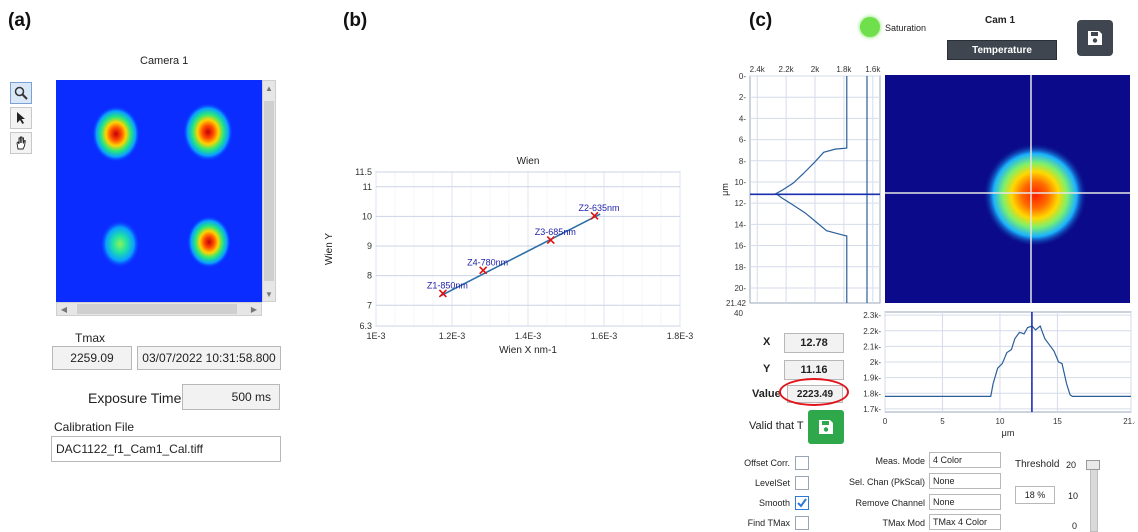  I want to click on tool-palette, so click(21, 118).